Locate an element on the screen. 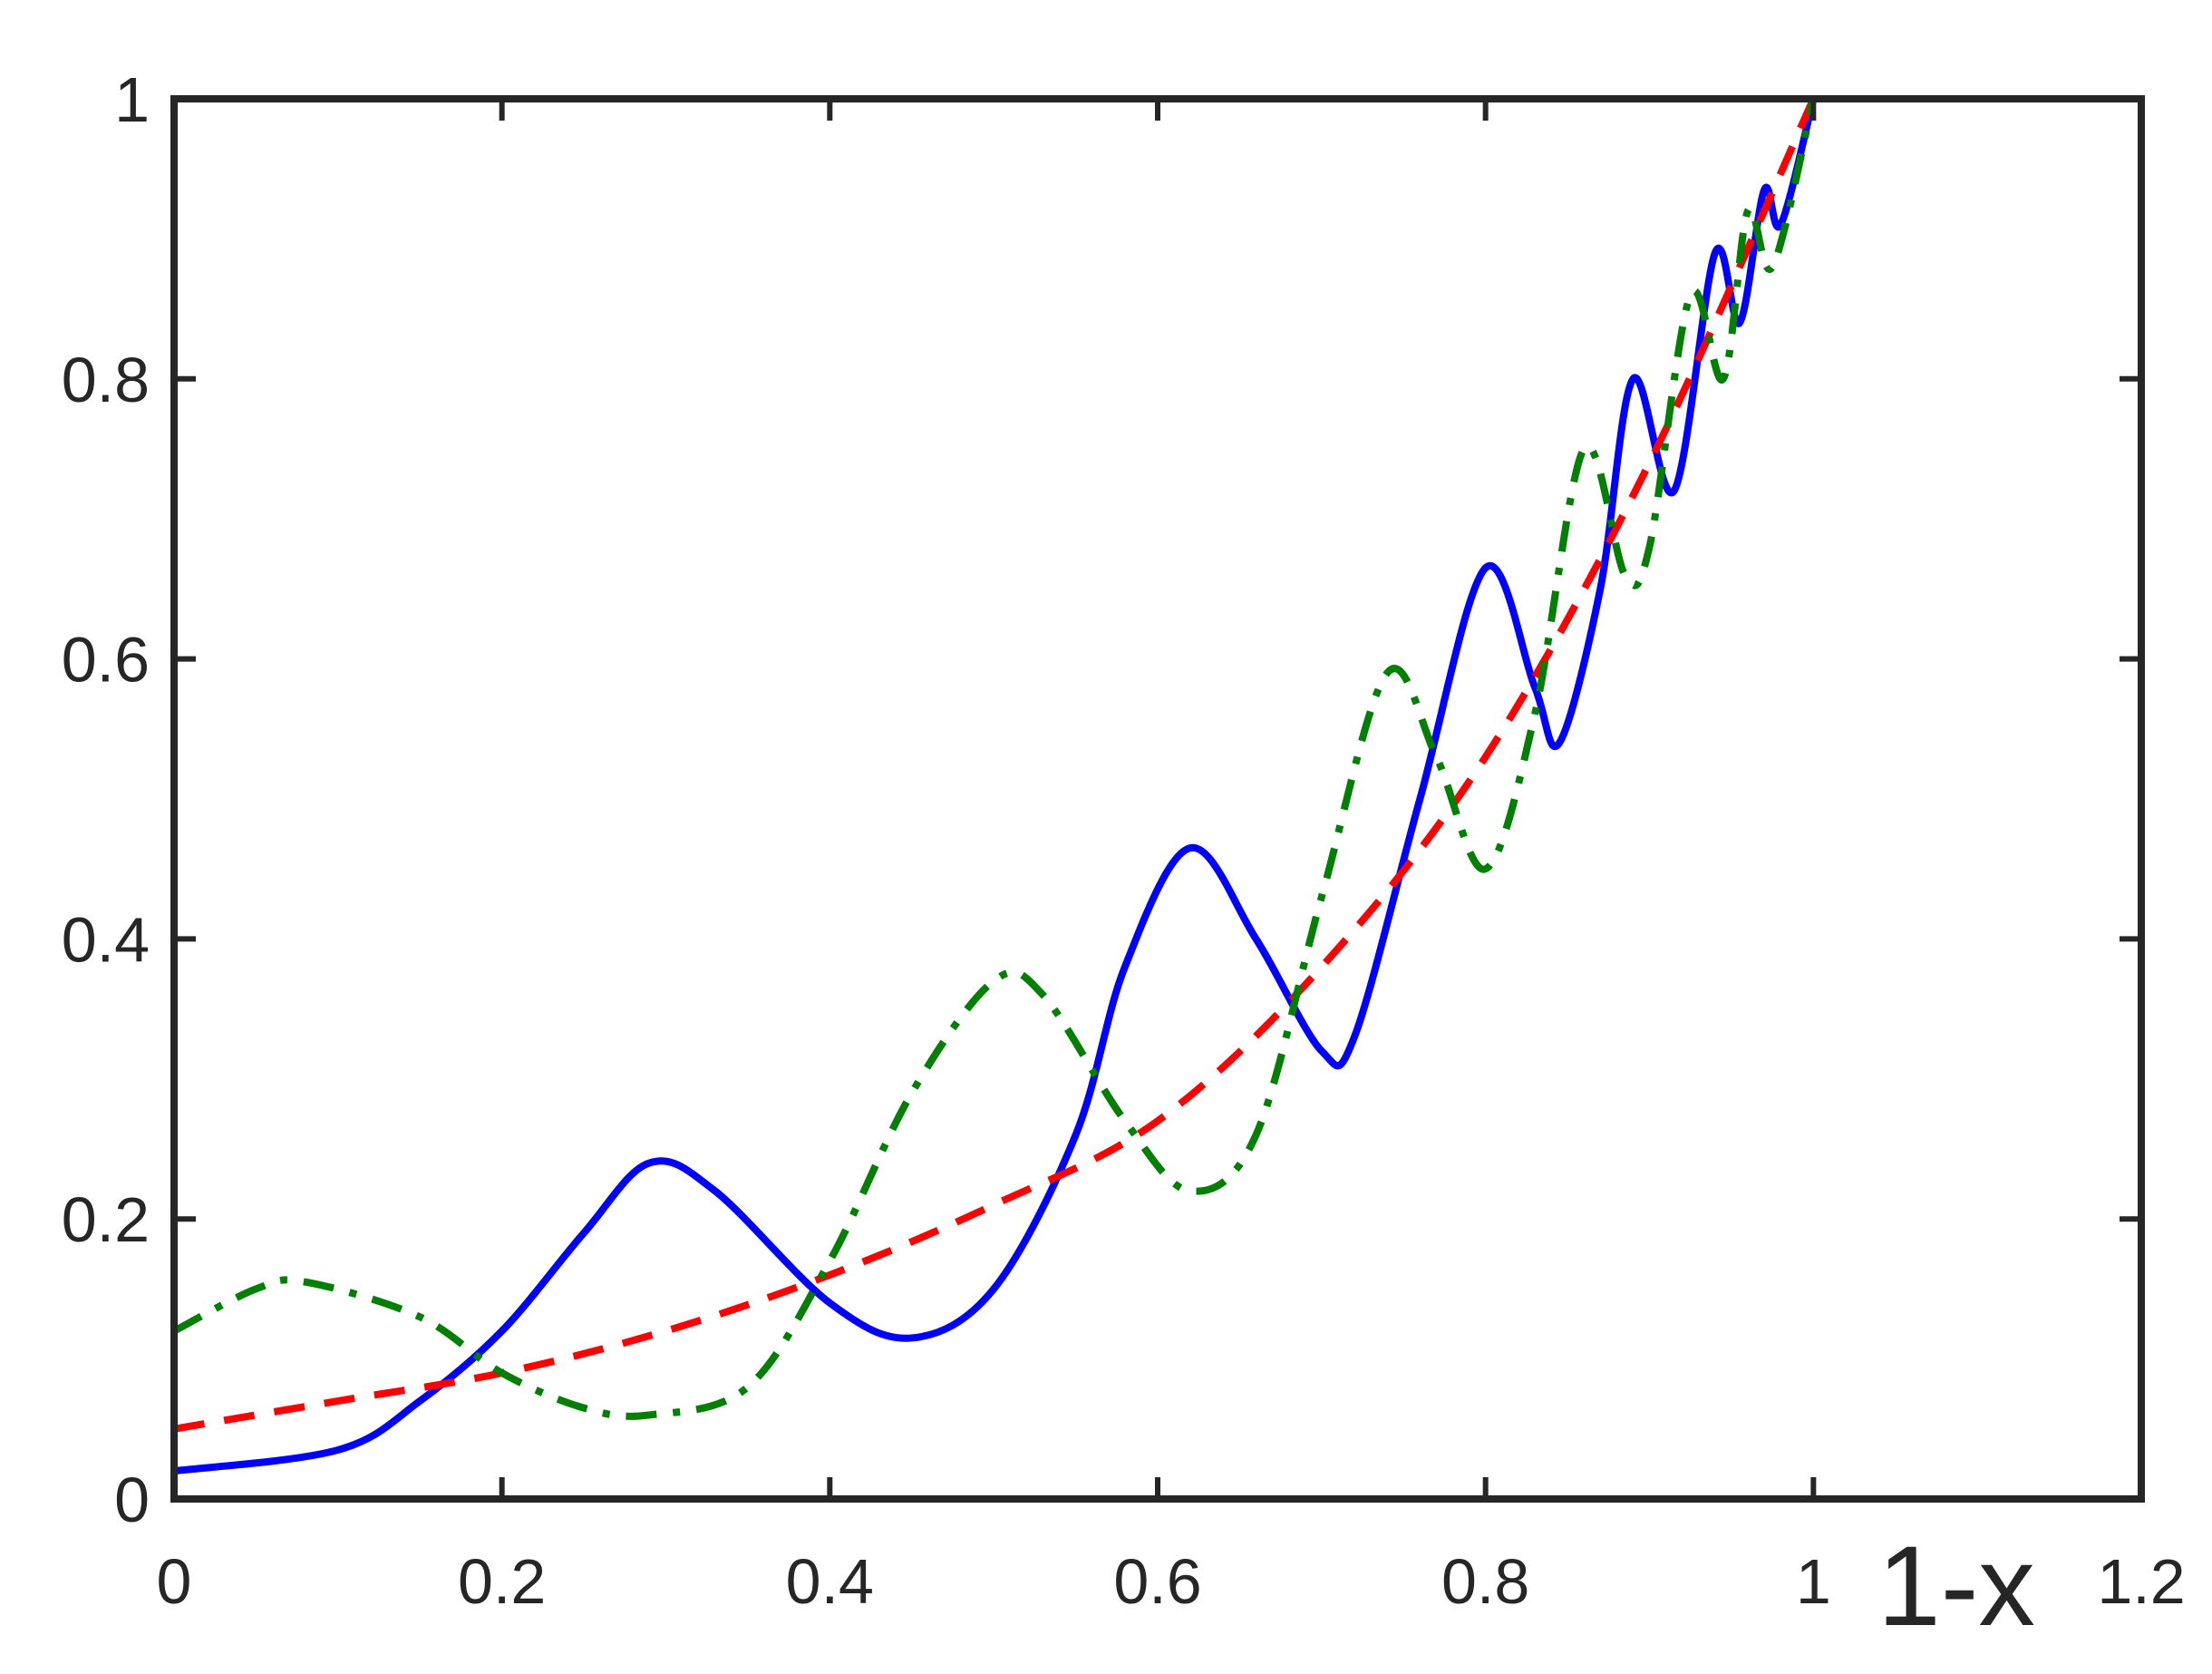 This screenshot has width=2212, height=1674. y-tick-label: 0 is located at coordinates (132, 1500).